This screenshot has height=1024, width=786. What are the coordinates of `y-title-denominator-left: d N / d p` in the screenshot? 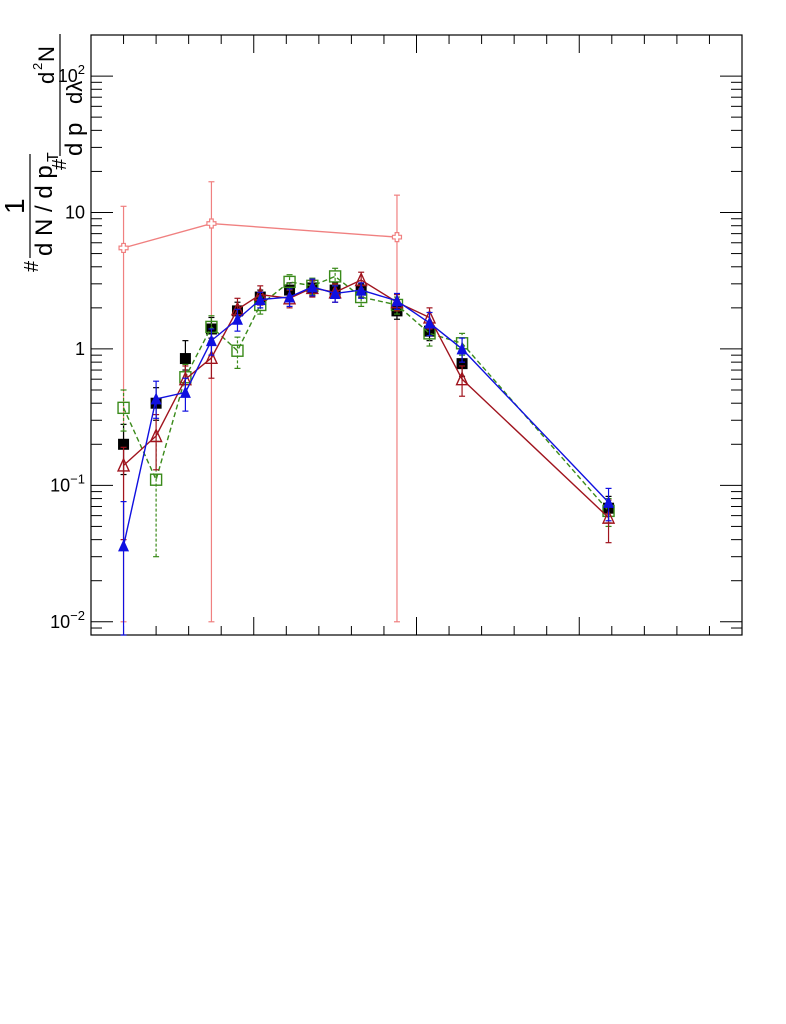 It's located at (44, 210).